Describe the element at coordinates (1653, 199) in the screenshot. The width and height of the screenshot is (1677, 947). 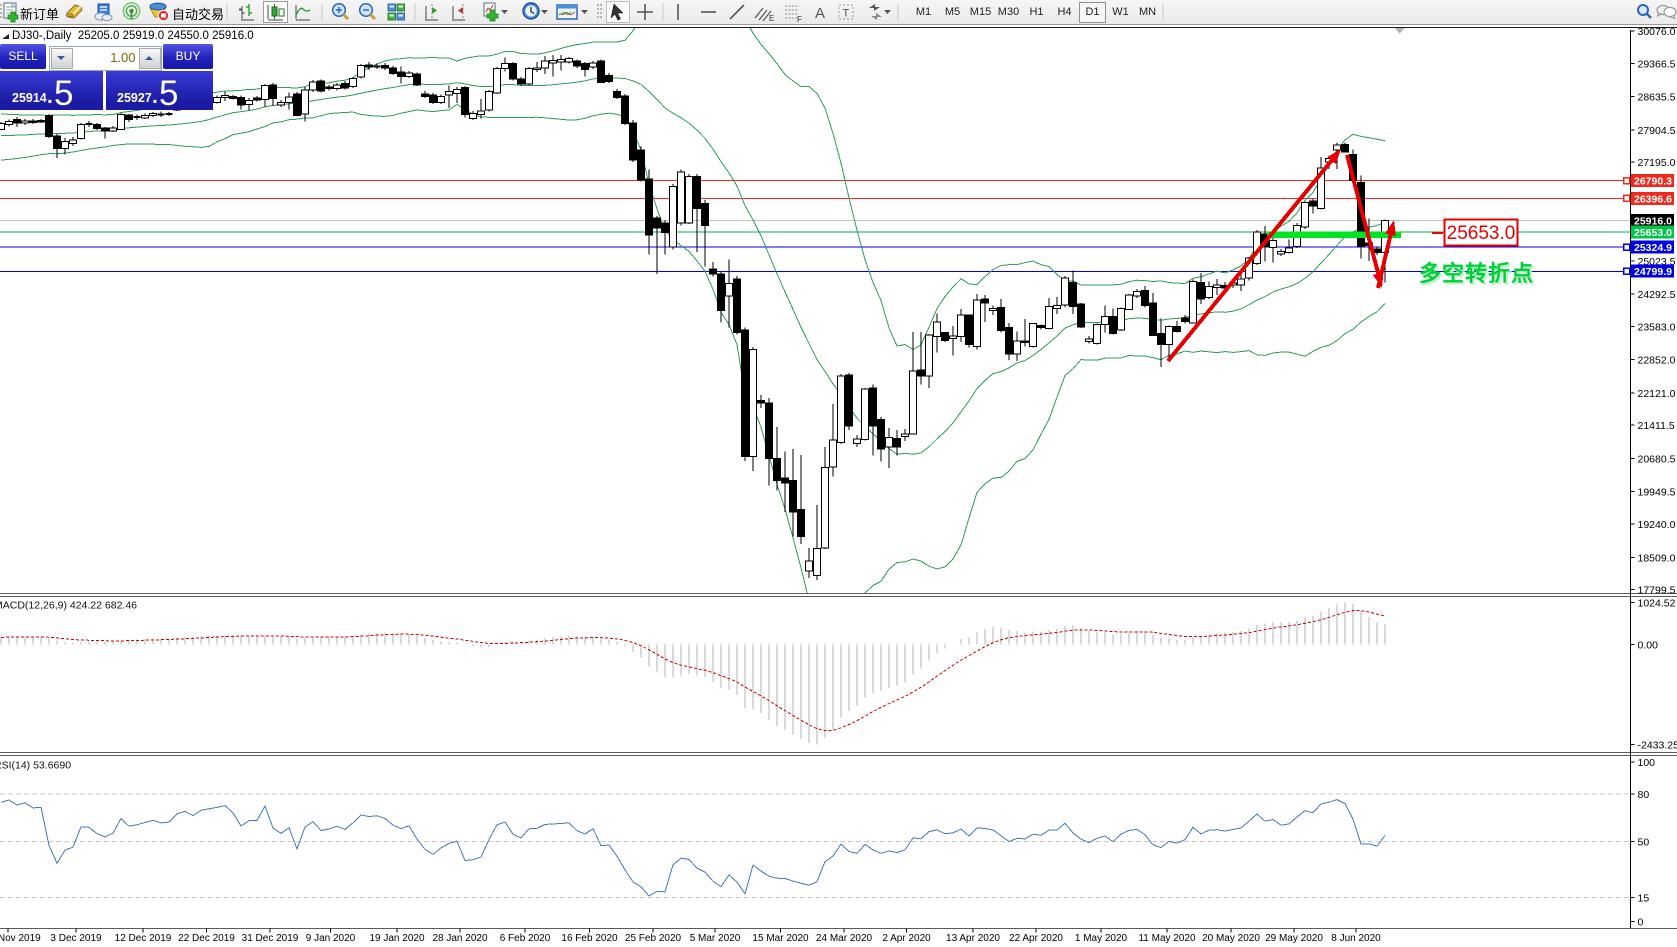
I see `svg-text: 26396.6` at that location.